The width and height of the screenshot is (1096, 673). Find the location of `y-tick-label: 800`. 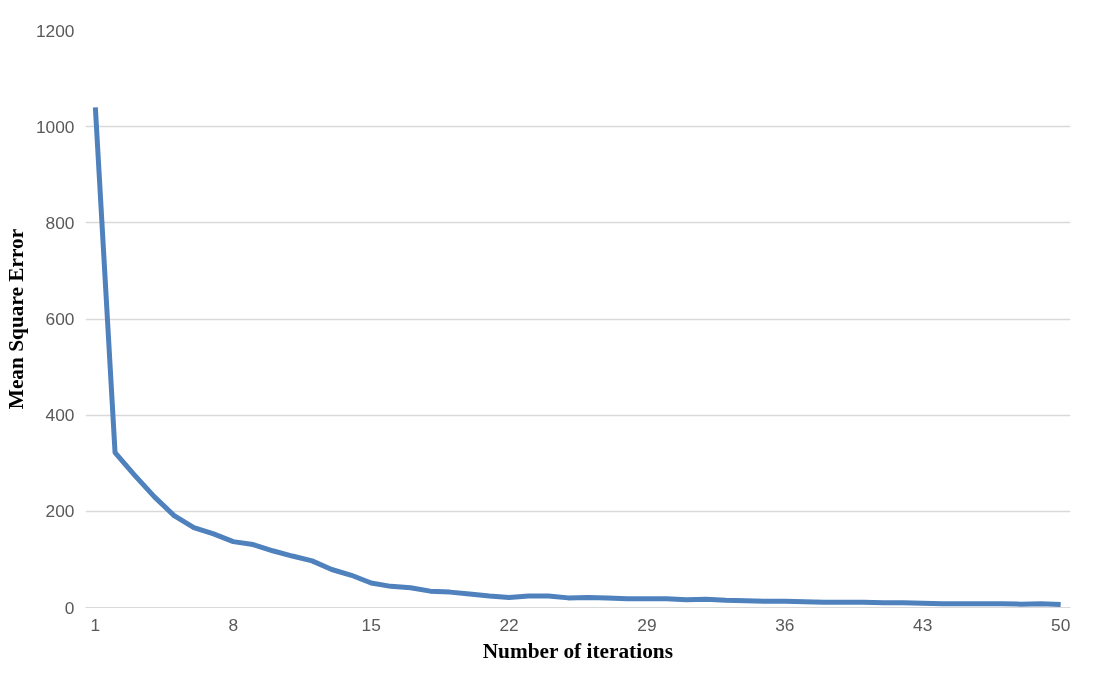

y-tick-label: 800 is located at coordinates (60, 222).